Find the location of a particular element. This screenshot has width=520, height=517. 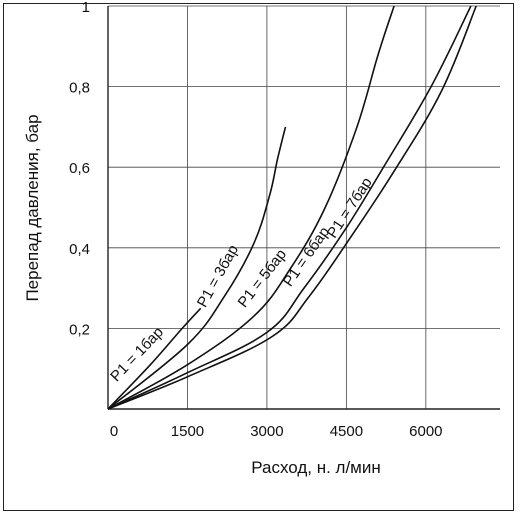

y-tick-label: 0,2 is located at coordinates (79, 329).